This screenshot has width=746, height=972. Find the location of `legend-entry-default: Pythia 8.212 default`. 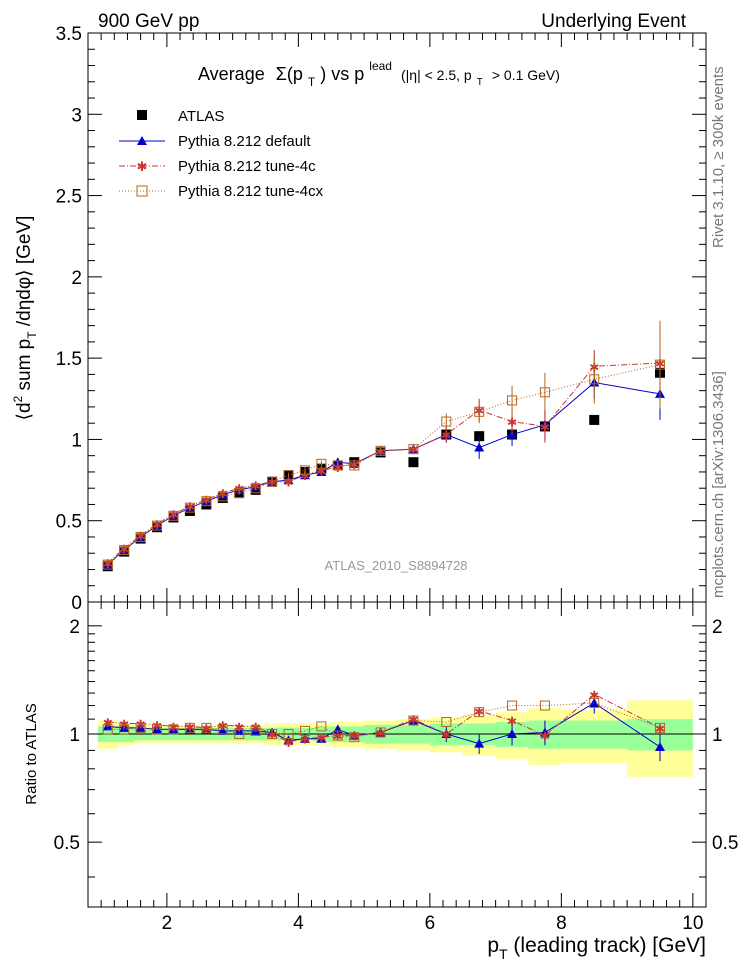

legend-entry-default: Pythia 8.212 default is located at coordinates (215, 141).